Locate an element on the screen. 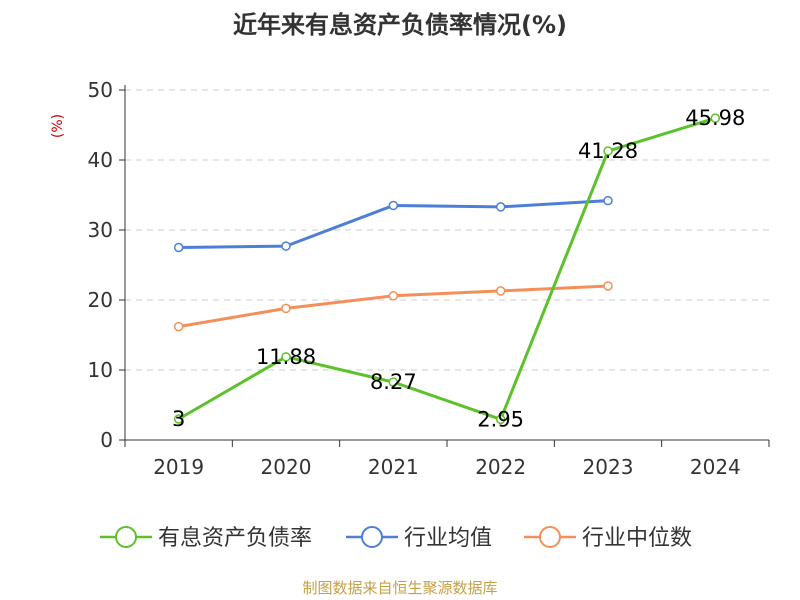 The image size is (800, 600). y-tick-label: 10 is located at coordinates (100, 370).